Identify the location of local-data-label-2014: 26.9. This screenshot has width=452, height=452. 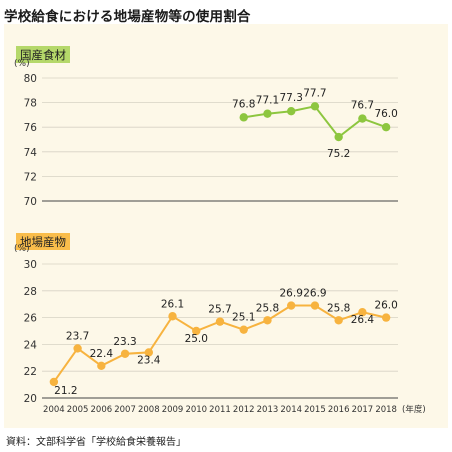
(291, 294).